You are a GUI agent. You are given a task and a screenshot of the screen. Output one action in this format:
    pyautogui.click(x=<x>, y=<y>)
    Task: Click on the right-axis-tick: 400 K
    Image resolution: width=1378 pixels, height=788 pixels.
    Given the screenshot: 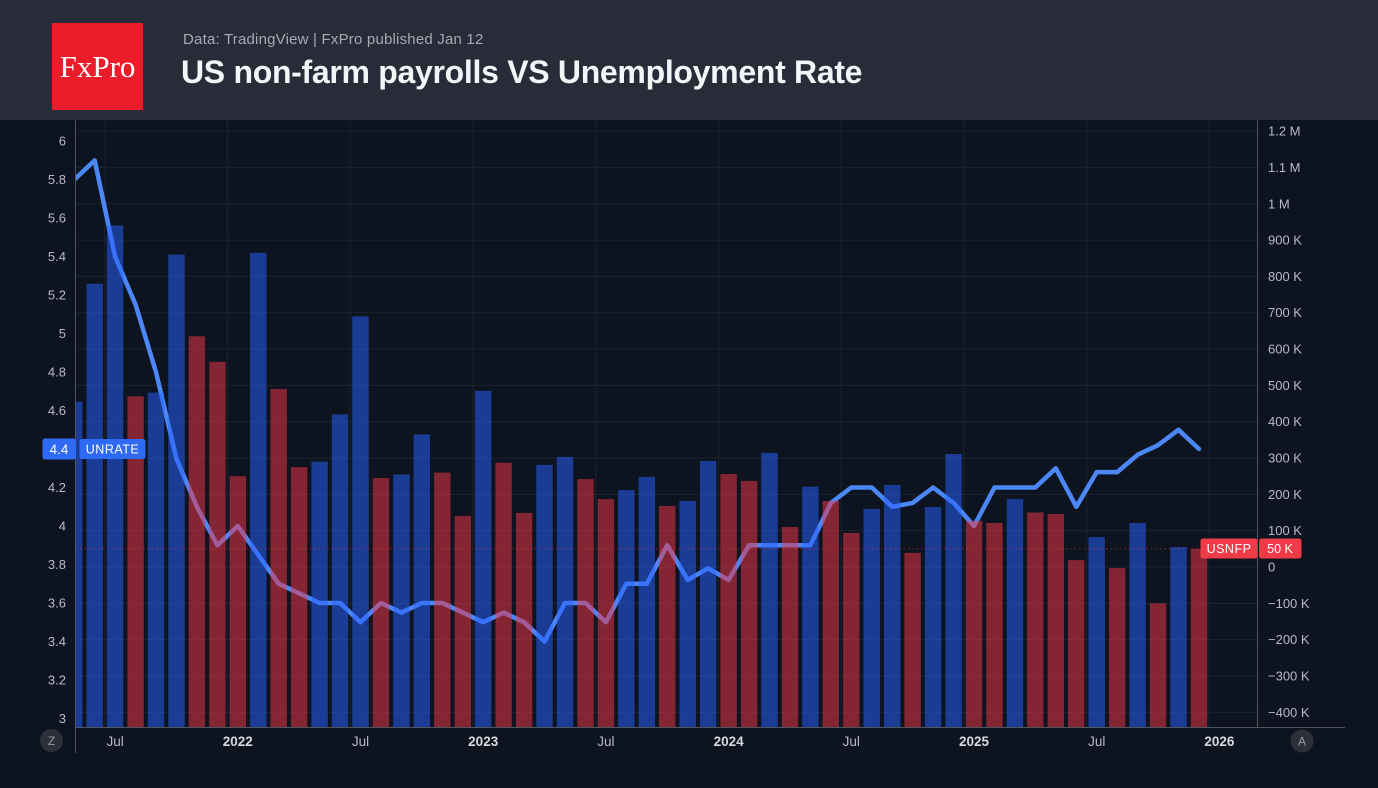 What is the action you would take?
    pyautogui.click(x=1285, y=421)
    